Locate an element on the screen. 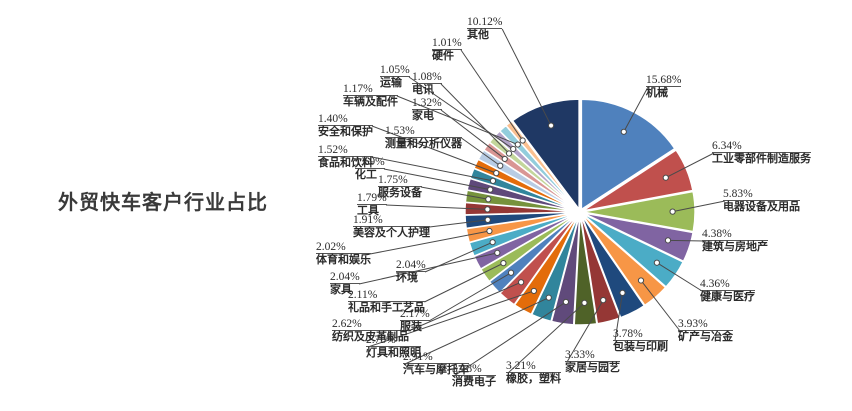  pie-slice-name: 工业零部件制造服务 is located at coordinates (761, 159).